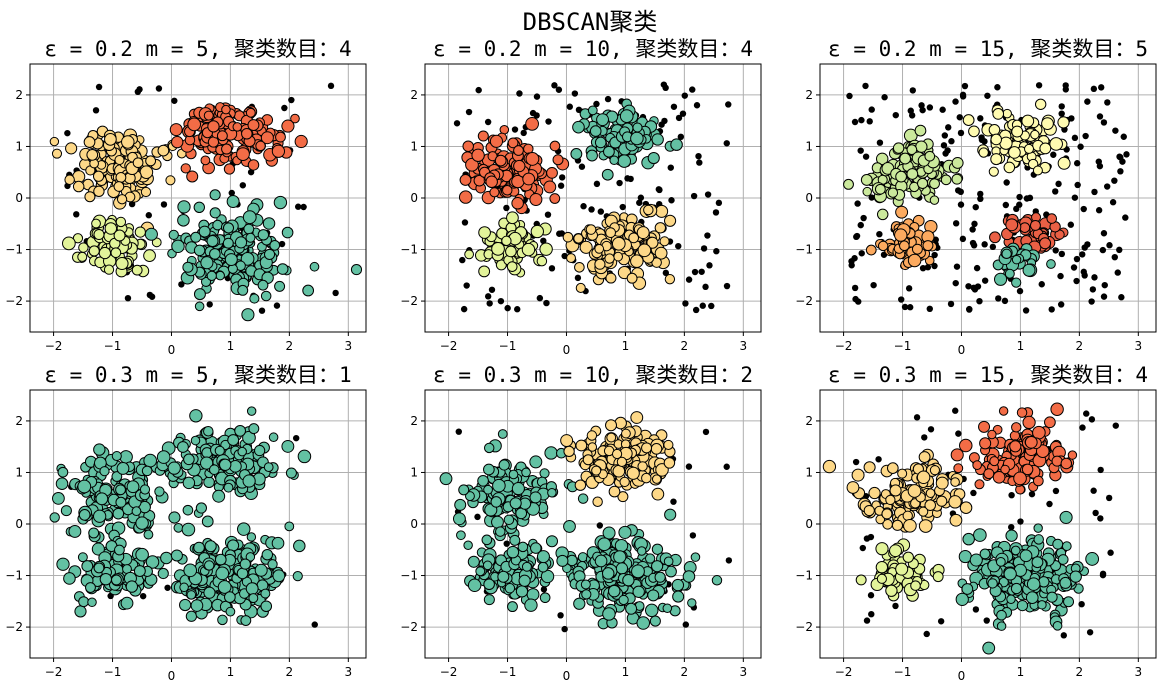 This screenshot has height=689, width=1168. I want to click on x-tick-label: 2, so click(1080, 346).